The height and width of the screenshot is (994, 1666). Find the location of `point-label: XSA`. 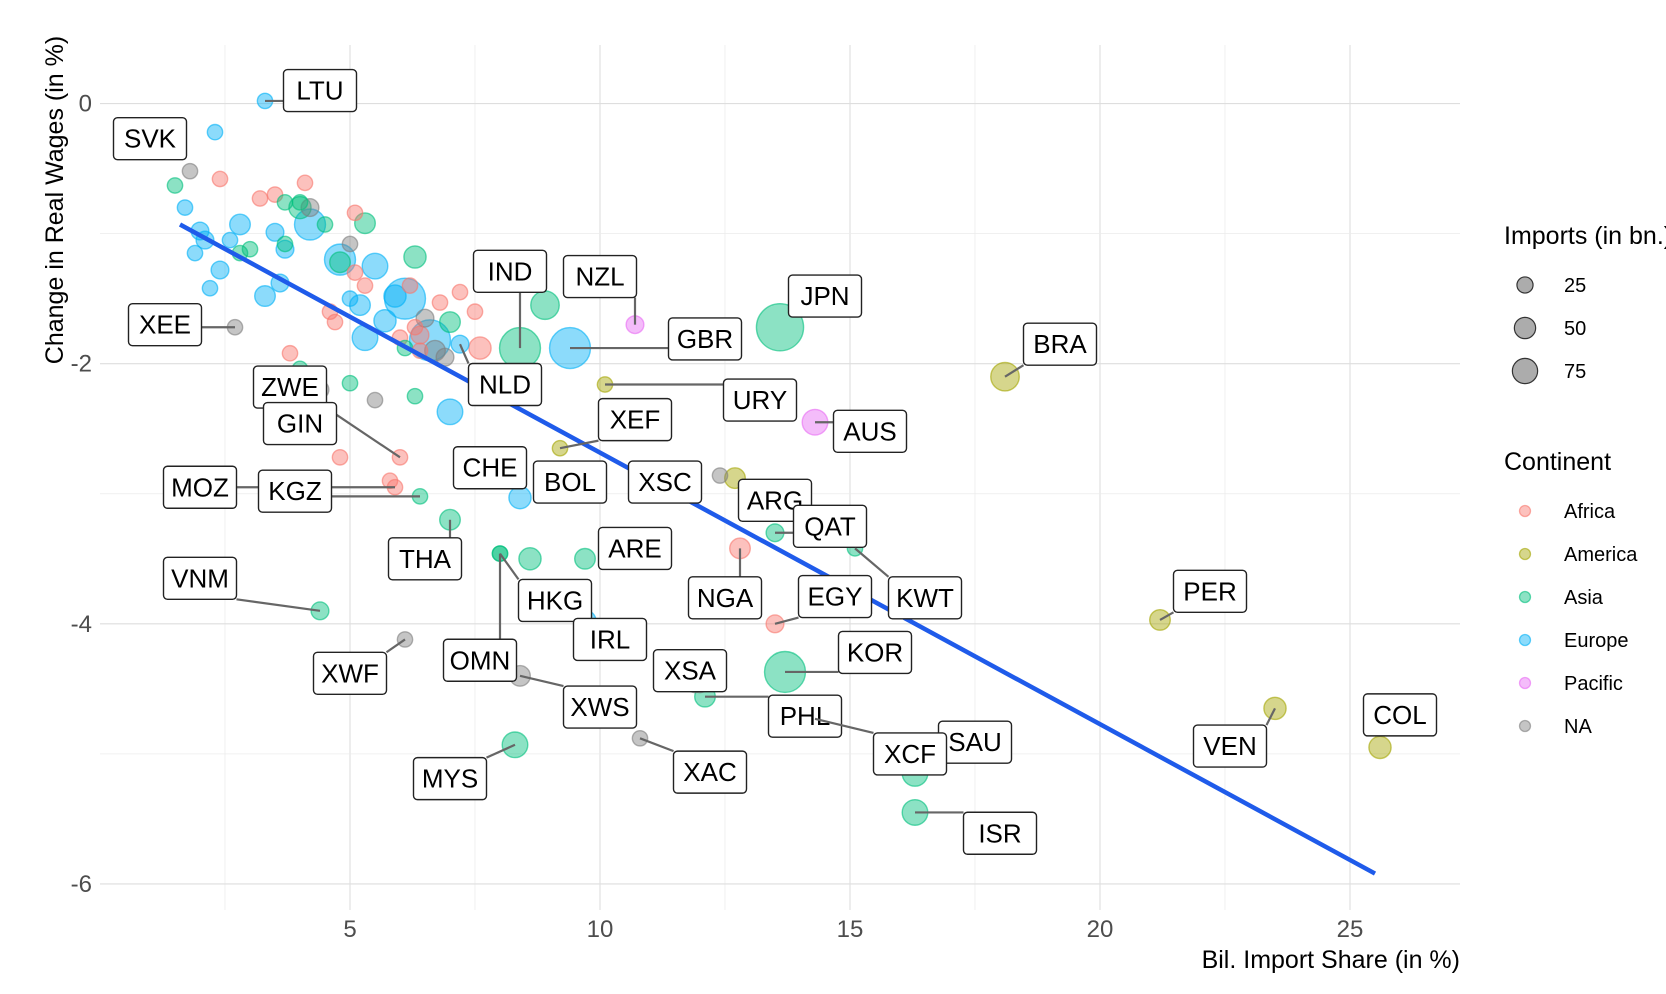

point-label: XSA is located at coordinates (690, 671).